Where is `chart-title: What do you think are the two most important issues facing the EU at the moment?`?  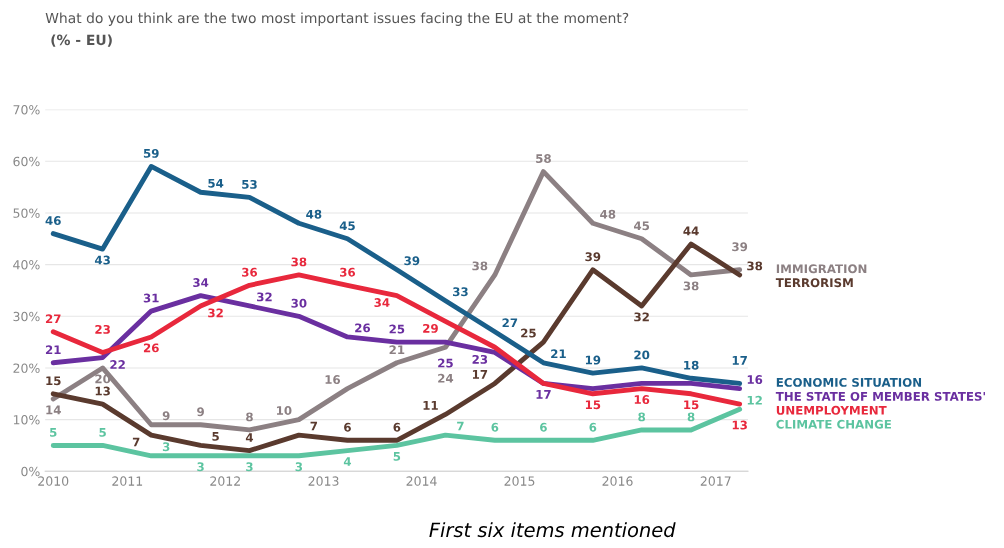 chart-title: What do you think are the two most important issues facing the EU at the moment? is located at coordinates (337, 19).